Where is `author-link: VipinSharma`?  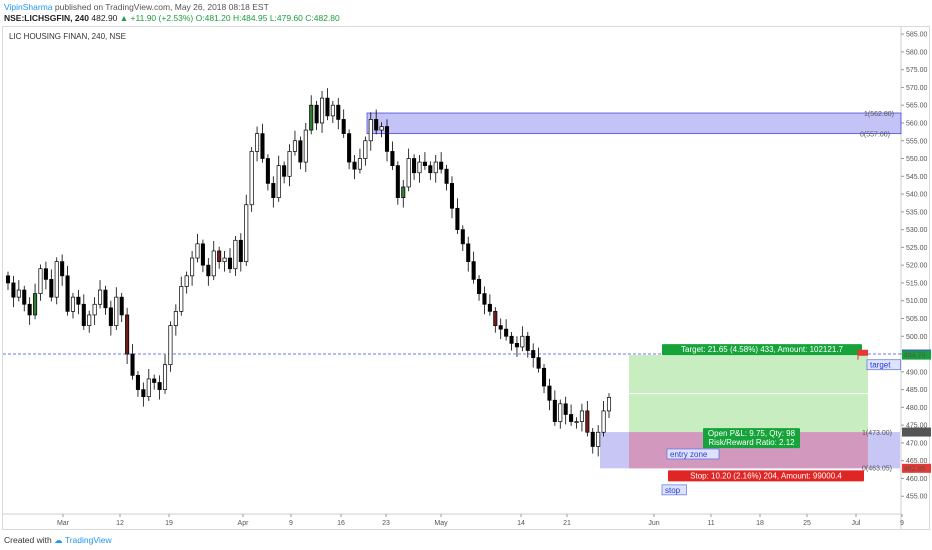
author-link: VipinSharma is located at coordinates (28, 7).